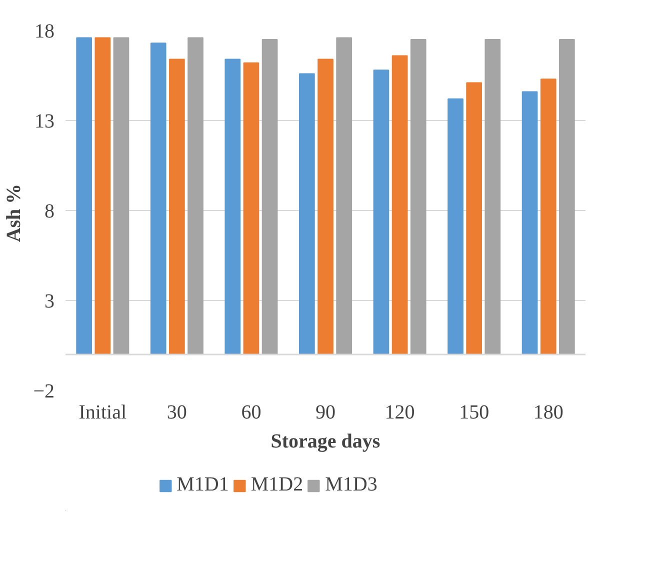 The width and height of the screenshot is (661, 588). I want to click on x-tick-label: 180, so click(548, 413).